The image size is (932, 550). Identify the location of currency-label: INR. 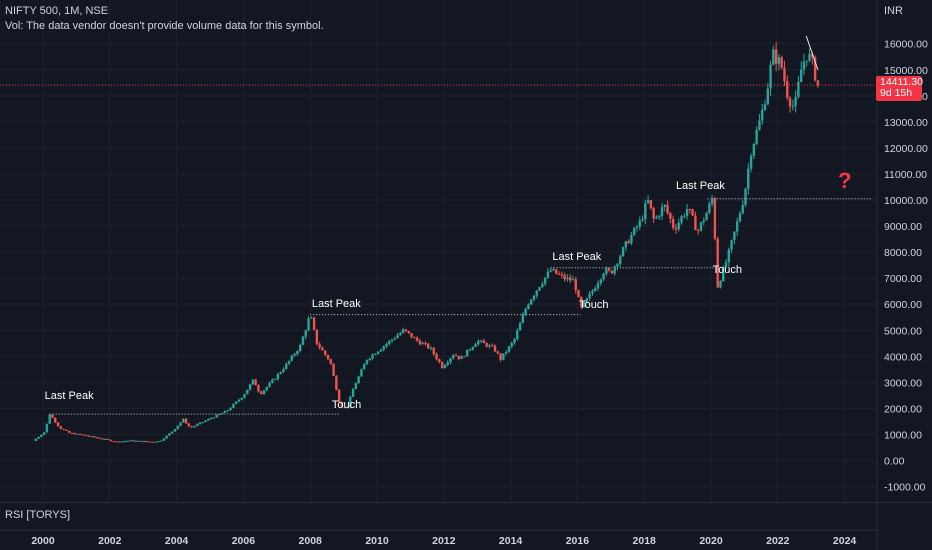
(893, 11).